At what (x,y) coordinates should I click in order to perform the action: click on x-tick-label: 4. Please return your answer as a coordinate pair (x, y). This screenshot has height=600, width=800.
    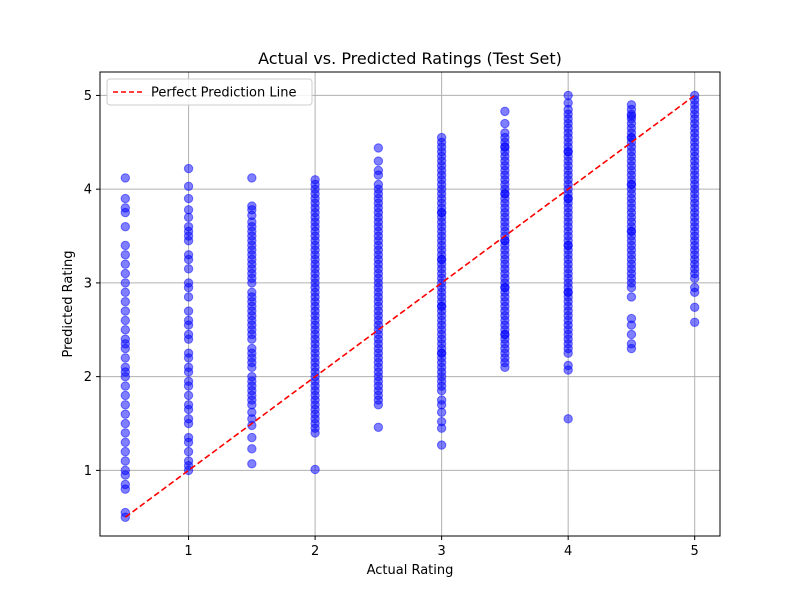
    Looking at the image, I should click on (568, 551).